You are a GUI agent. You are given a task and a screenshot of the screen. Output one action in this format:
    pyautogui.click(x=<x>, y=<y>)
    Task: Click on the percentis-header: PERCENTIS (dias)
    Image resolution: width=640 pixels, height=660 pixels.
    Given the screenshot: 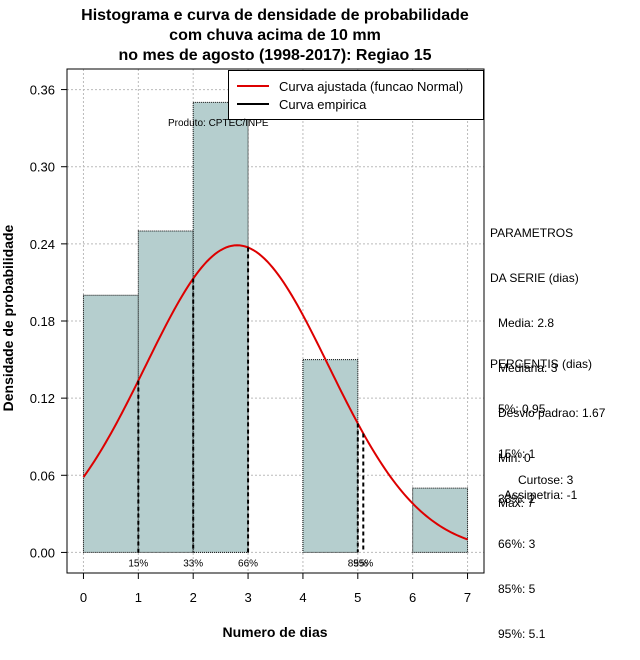 What is the action you would take?
    pyautogui.click(x=541, y=364)
    